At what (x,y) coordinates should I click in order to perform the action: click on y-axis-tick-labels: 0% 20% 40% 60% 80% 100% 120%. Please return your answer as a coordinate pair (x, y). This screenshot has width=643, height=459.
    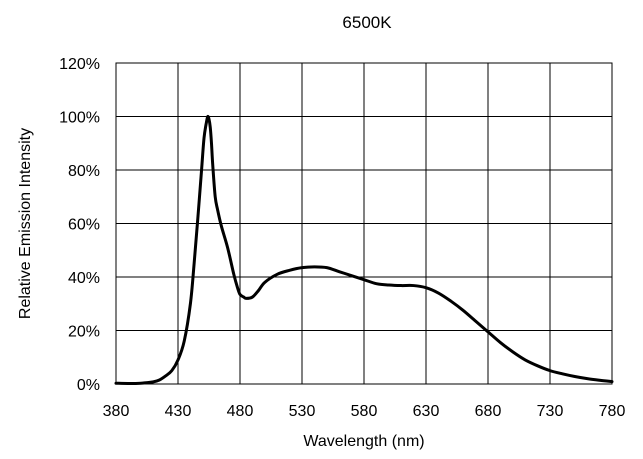
    Looking at the image, I should click on (79, 225).